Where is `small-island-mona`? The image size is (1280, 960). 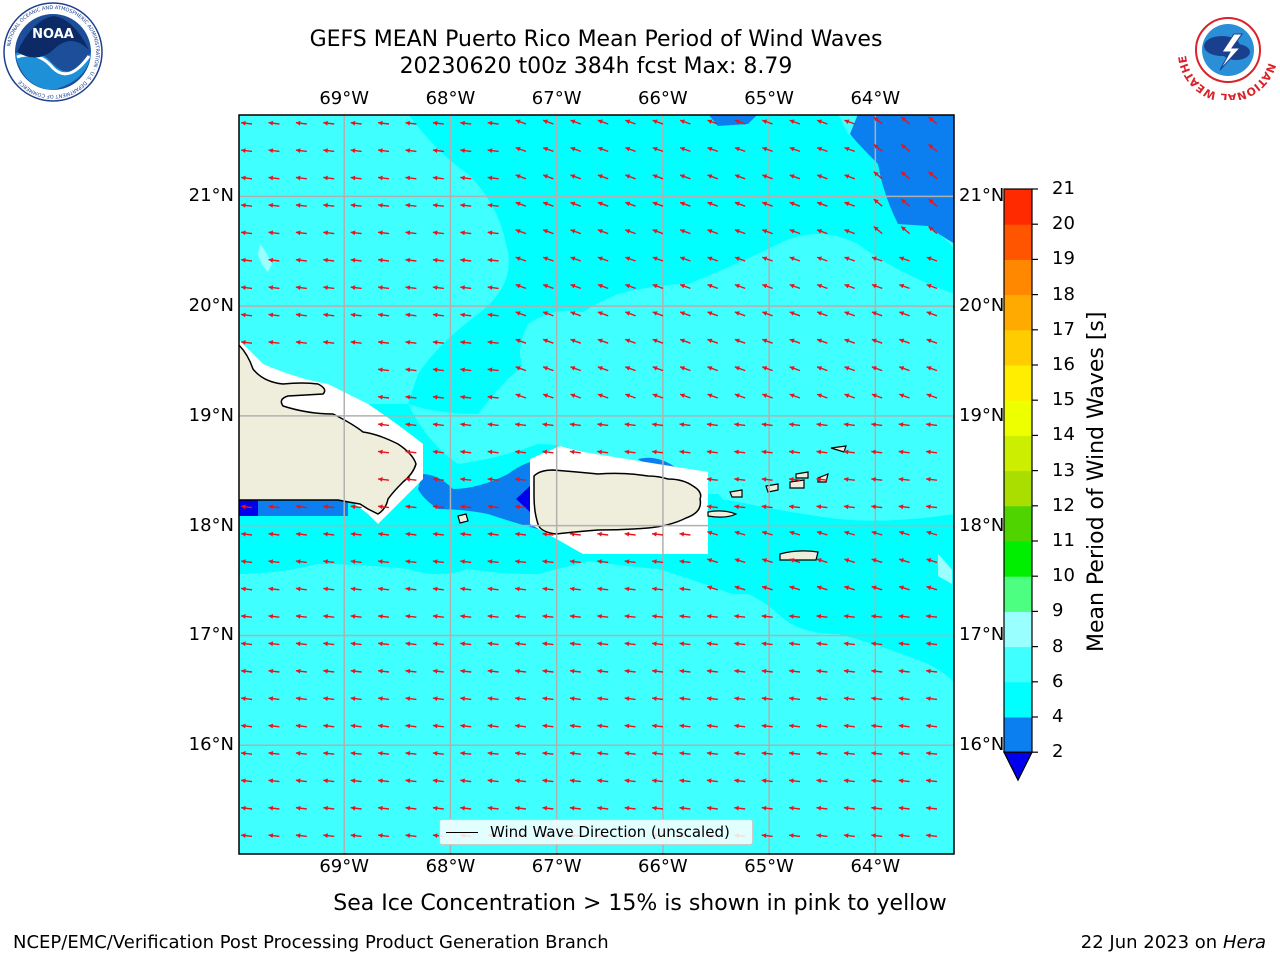
small-island-mona is located at coordinates (463, 518).